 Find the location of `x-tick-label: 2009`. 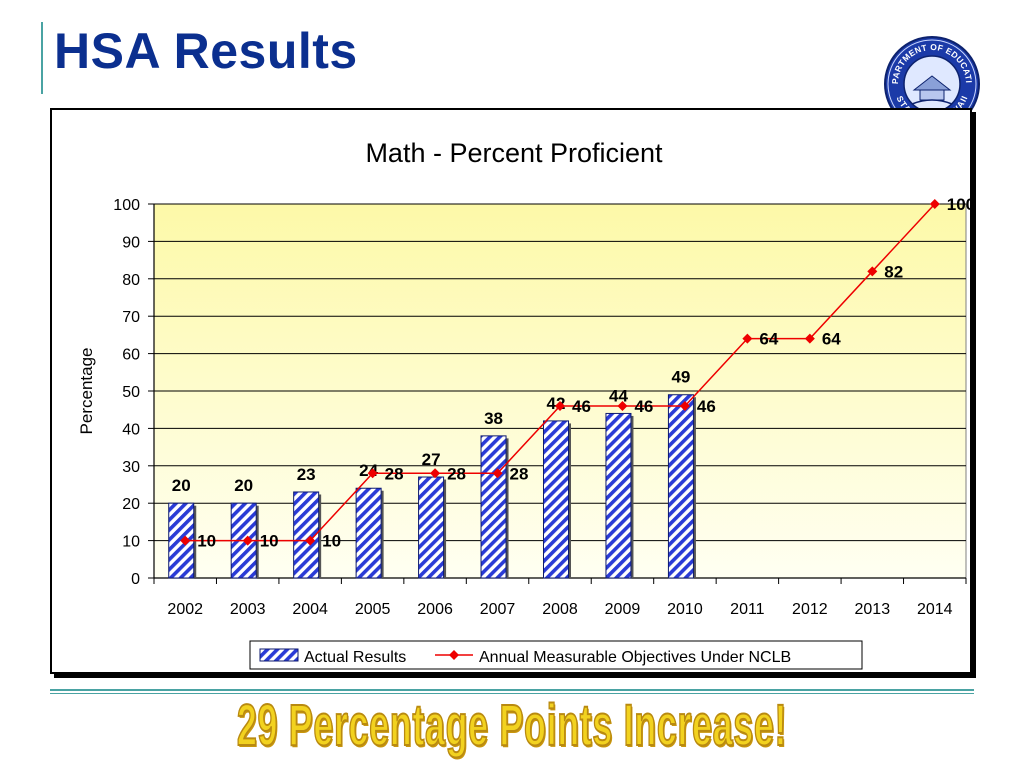

x-tick-label: 2009 is located at coordinates (623, 609).